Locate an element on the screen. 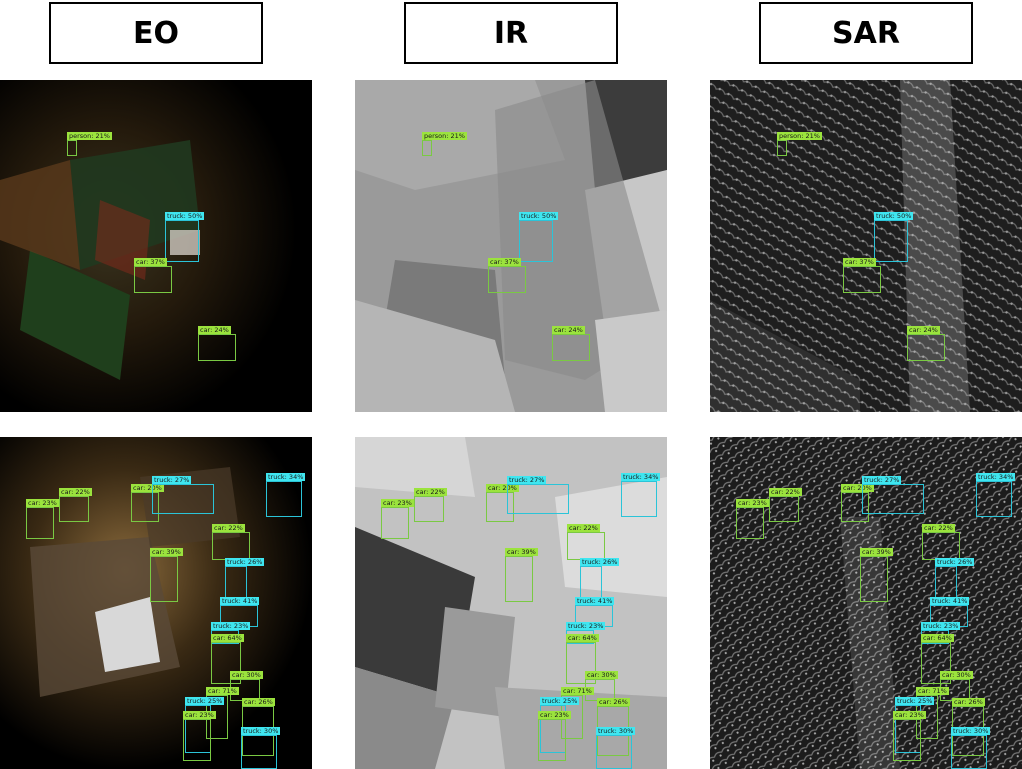 This screenshot has width=1022, height=769. sar-image-row1 is located at coordinates (866, 246).